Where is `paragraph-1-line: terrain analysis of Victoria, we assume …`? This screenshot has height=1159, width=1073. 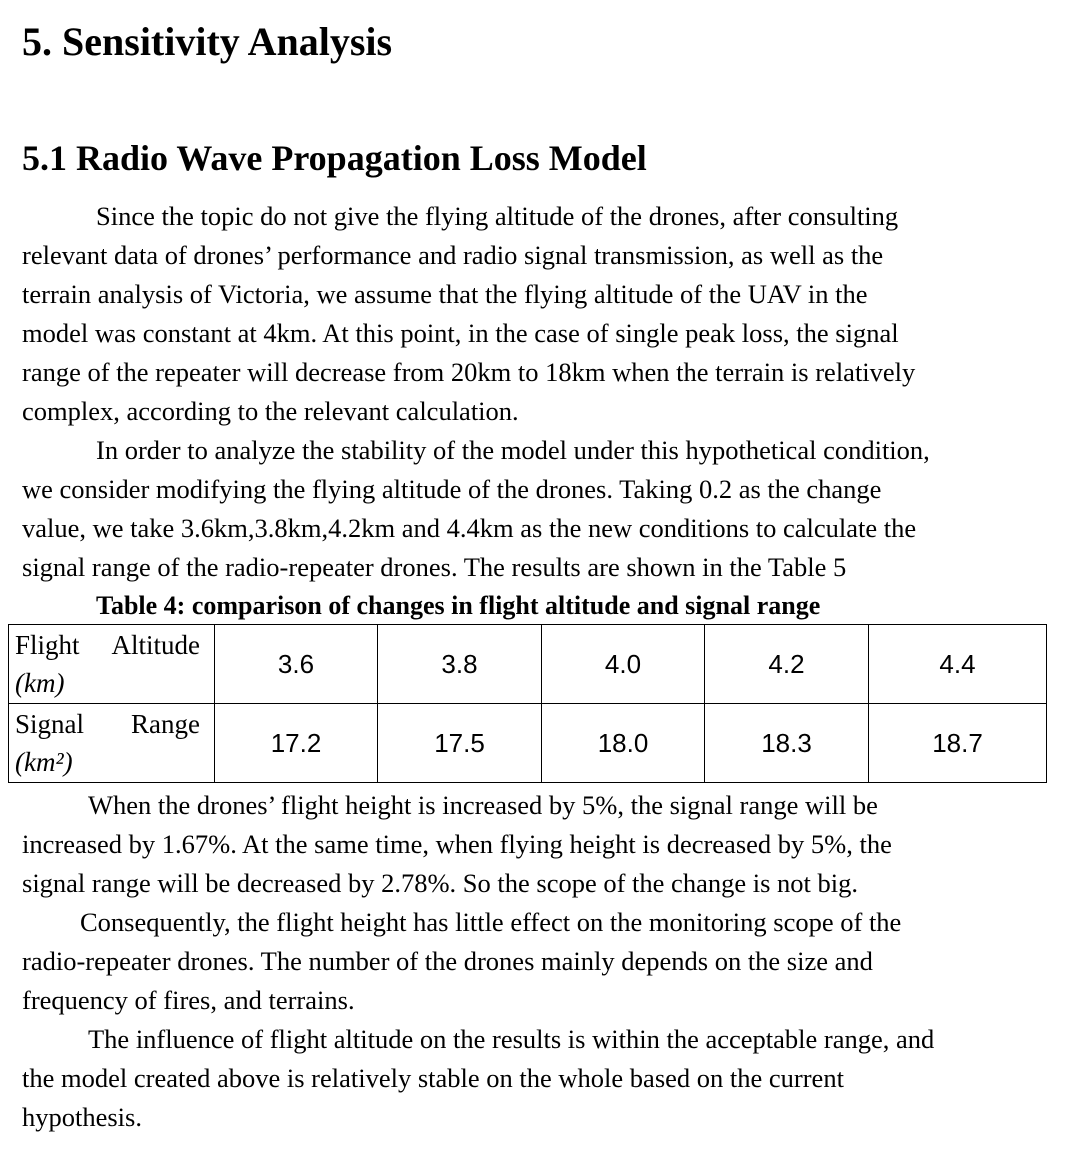 paragraph-1-line: terrain analysis of Victoria, we assume … is located at coordinates (445, 294).